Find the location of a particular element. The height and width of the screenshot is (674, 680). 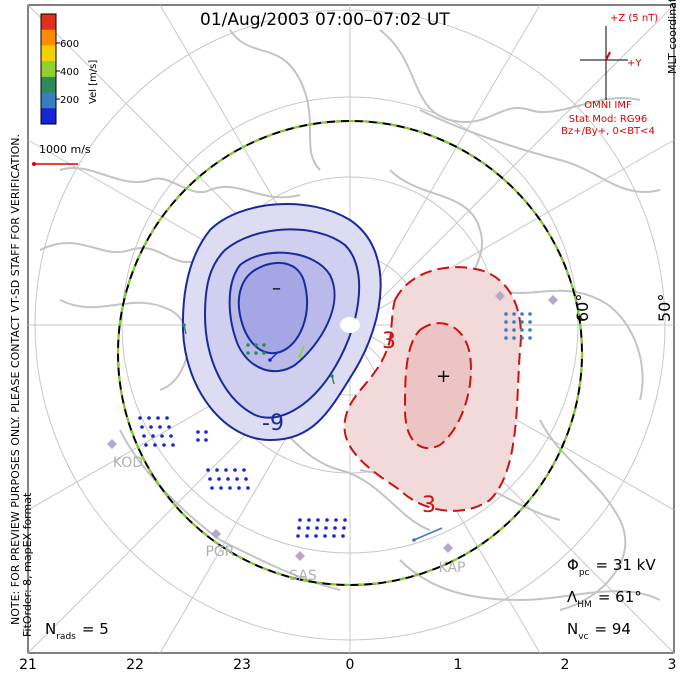

mlt-tick-label: 0 is located at coordinates (350, 665).